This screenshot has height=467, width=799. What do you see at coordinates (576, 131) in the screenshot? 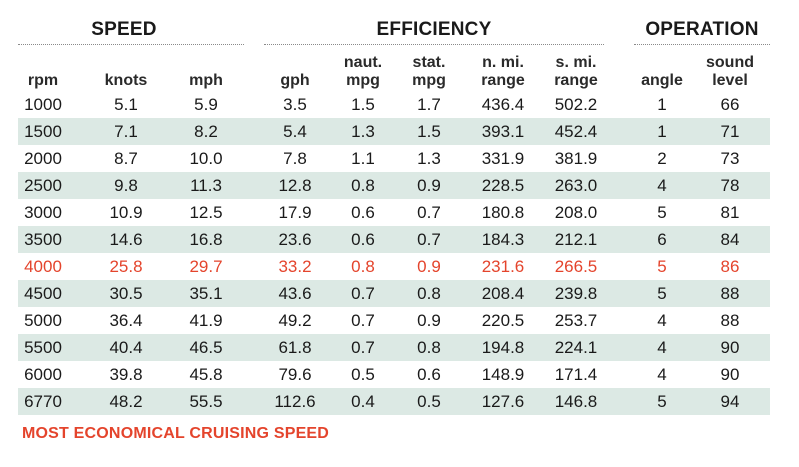
I see `cell-s-range: 452.4` at bounding box center [576, 131].